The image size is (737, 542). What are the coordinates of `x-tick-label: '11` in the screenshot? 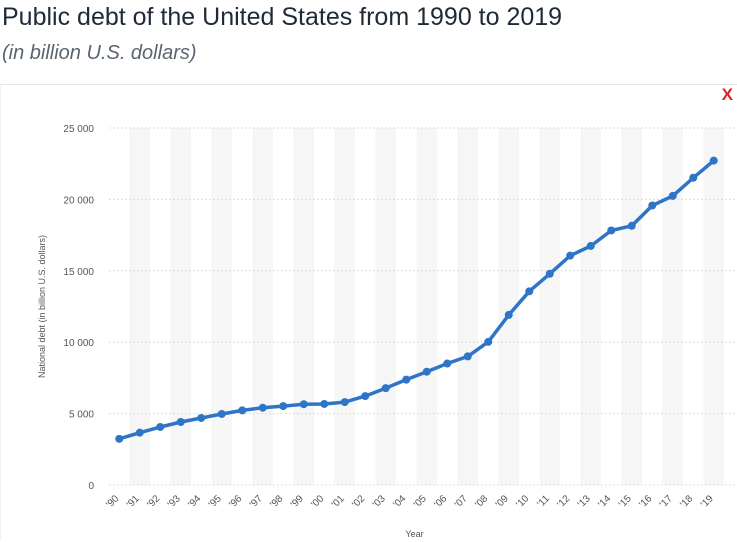 It's located at (543, 501).